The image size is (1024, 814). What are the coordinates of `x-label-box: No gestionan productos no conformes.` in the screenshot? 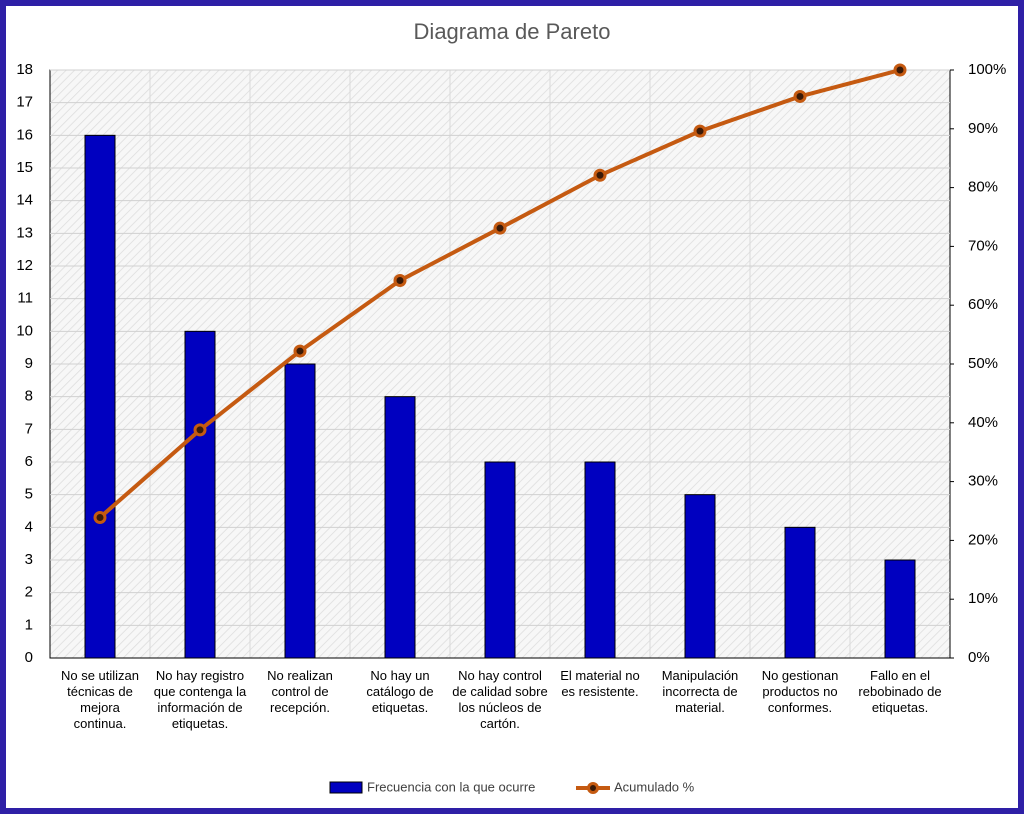 It's located at (800, 691).